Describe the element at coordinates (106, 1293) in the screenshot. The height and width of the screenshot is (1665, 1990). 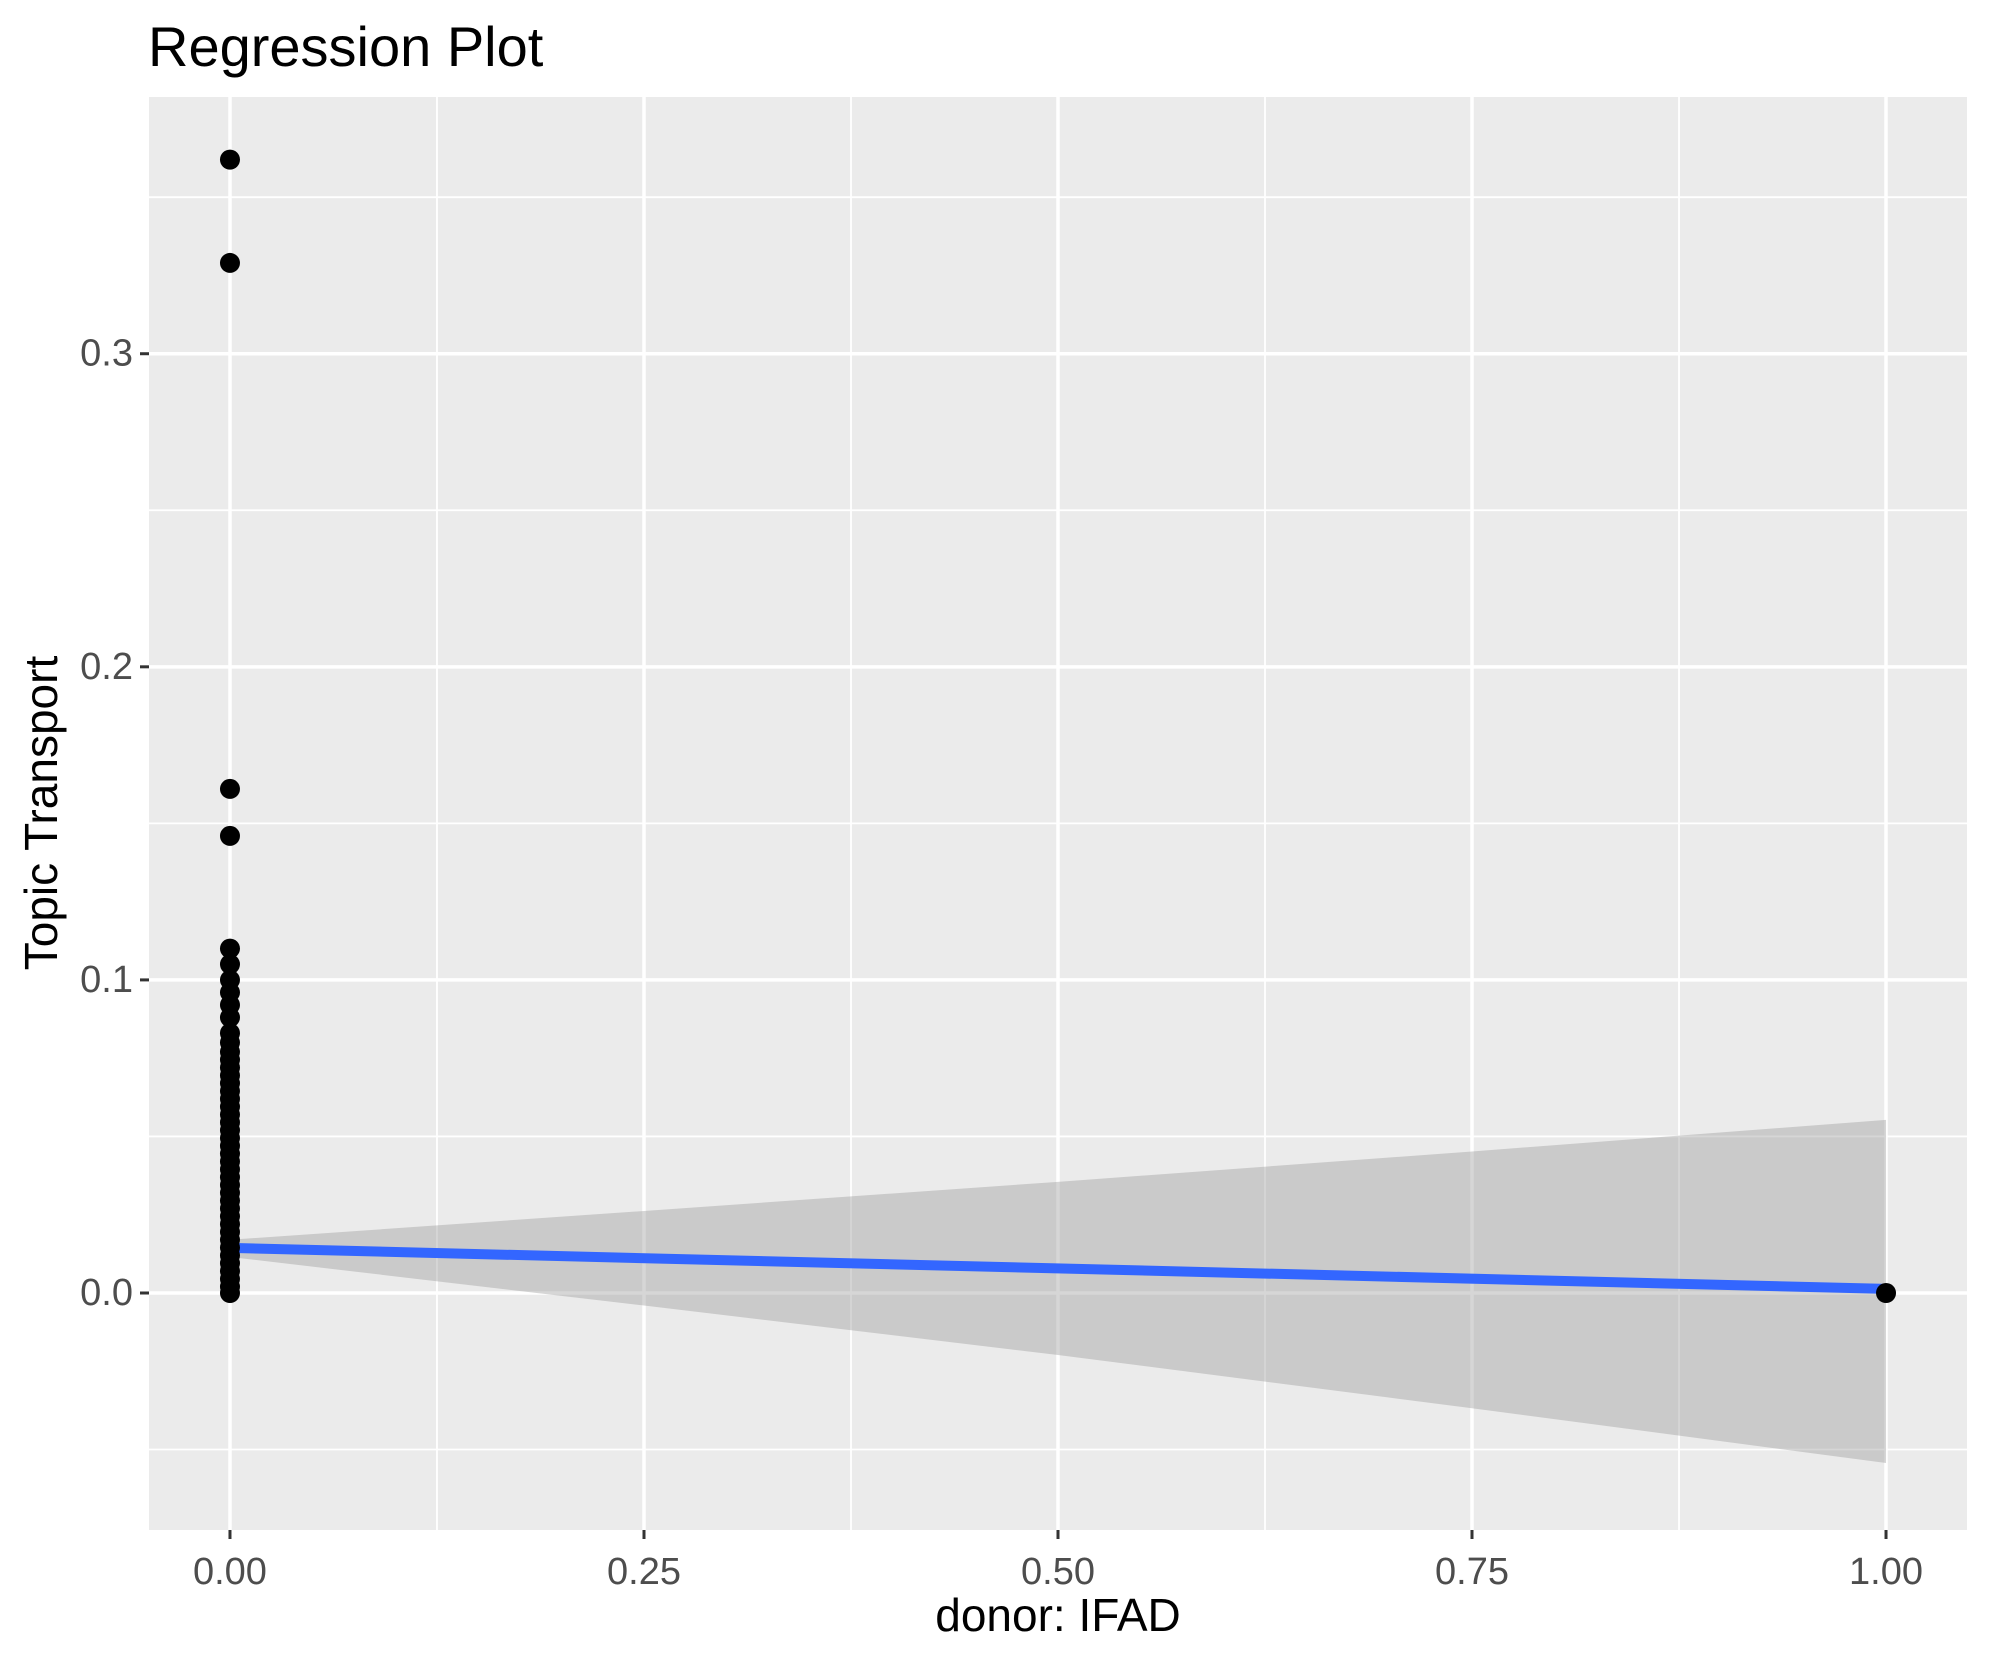
I see `y-tick-label: 0.0` at that location.